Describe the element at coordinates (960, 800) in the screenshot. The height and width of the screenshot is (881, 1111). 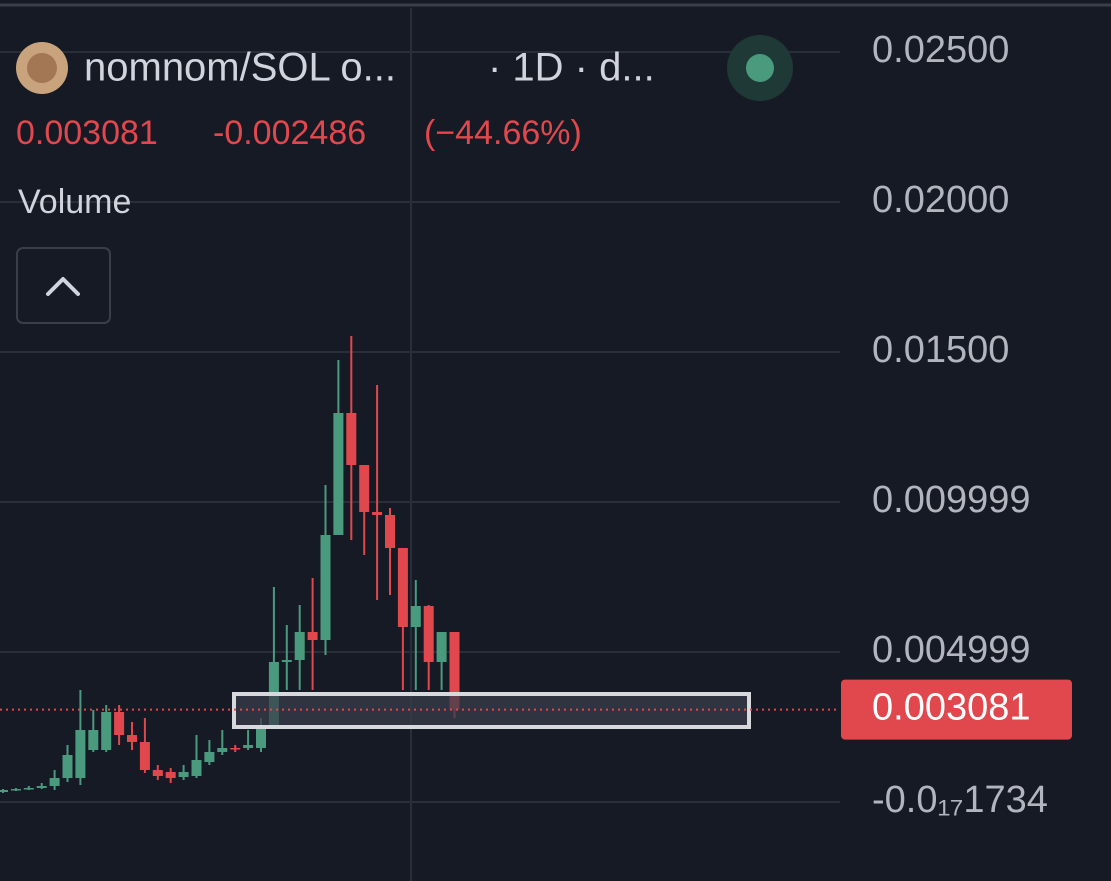
I see `y-tick-label: -0.0₁₇1734` at that location.